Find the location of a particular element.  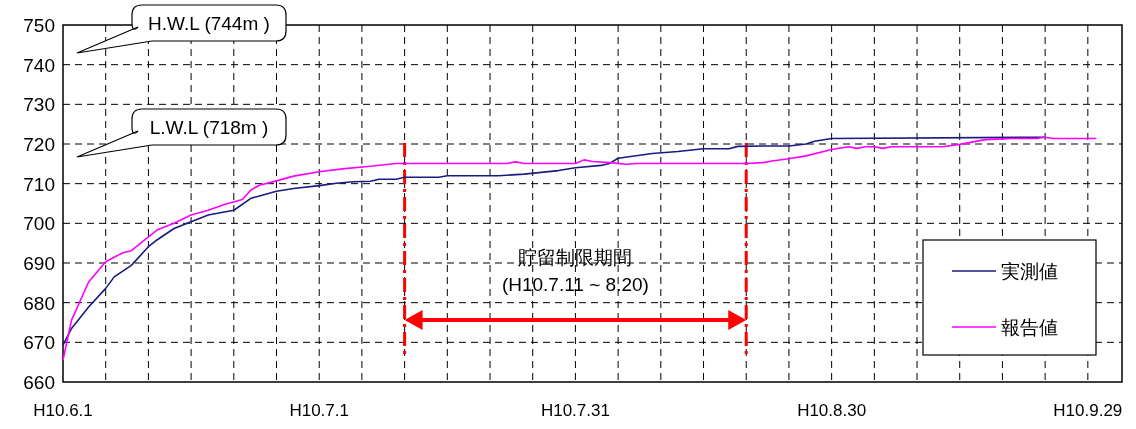

y-tick-label: 700 is located at coordinates (39, 224).